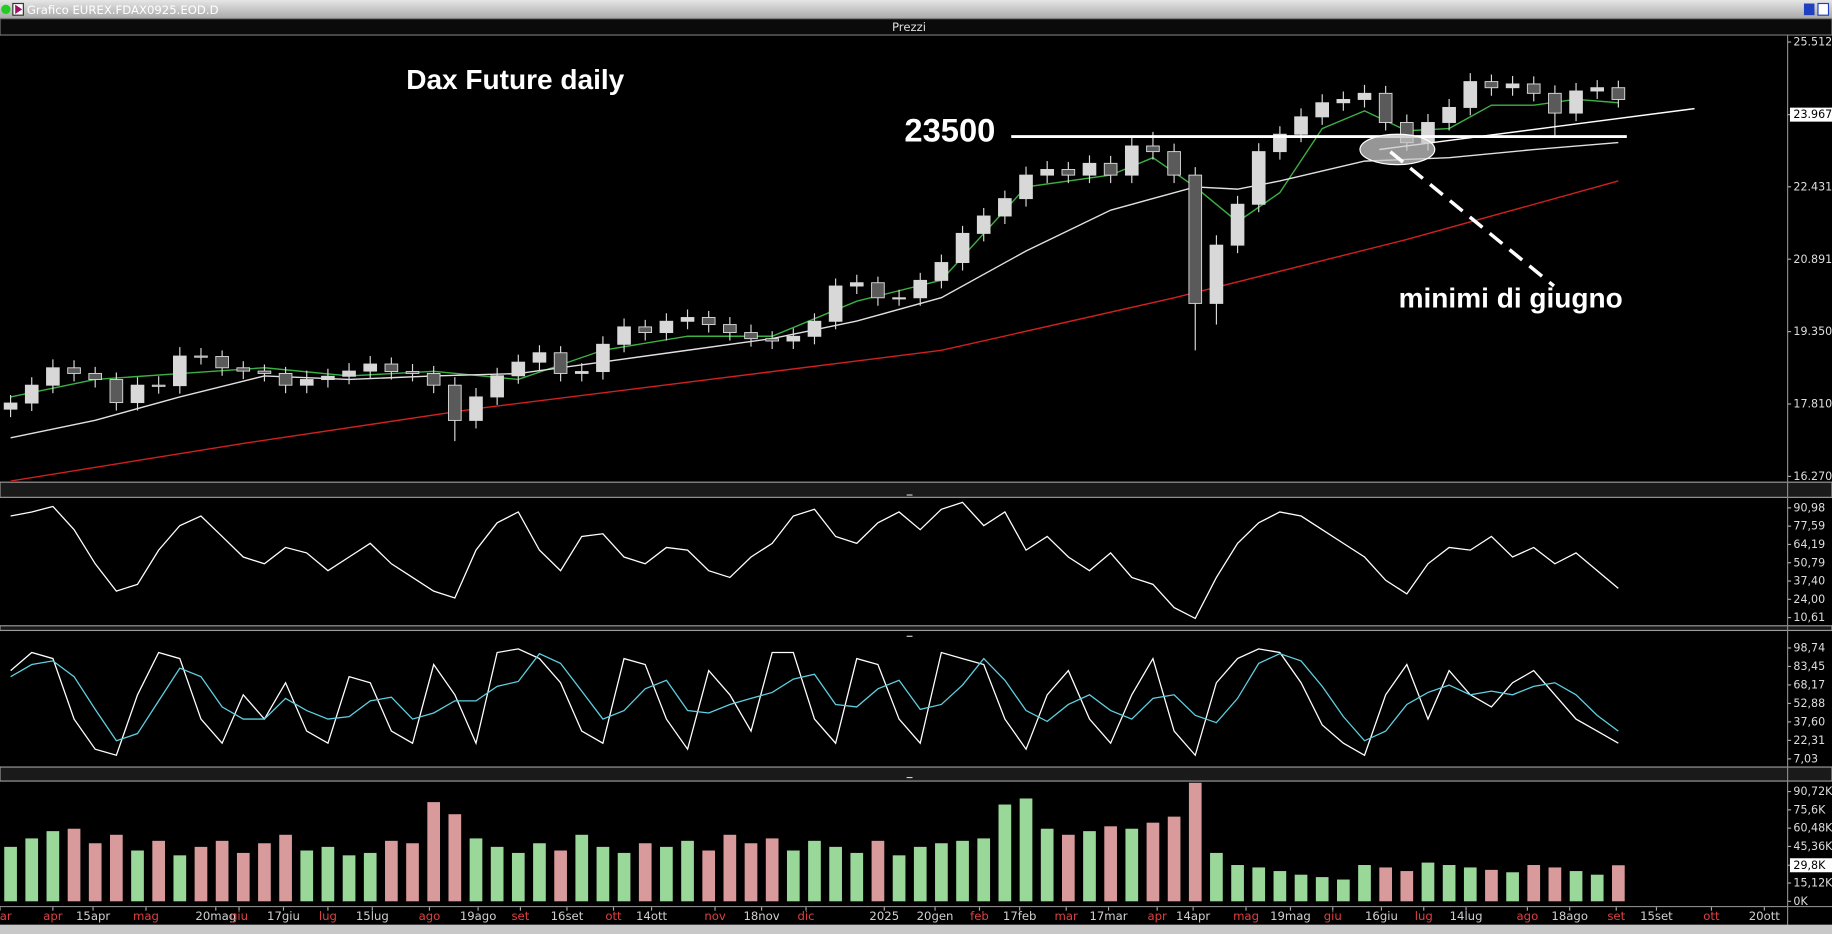  Describe the element at coordinates (1812, 259) in the screenshot. I see `y-tick-label: 20.891` at that location.